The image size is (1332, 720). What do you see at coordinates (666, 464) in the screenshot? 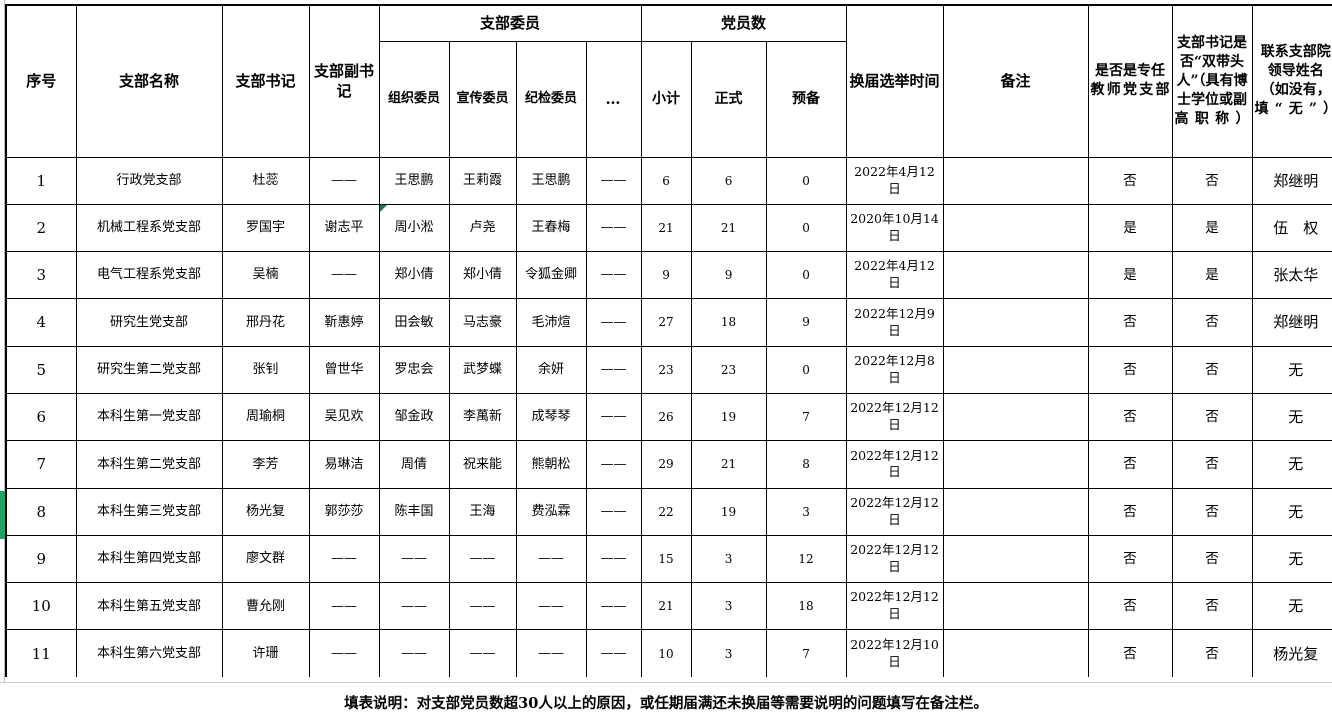
I see `table-cell: 29` at bounding box center [666, 464].